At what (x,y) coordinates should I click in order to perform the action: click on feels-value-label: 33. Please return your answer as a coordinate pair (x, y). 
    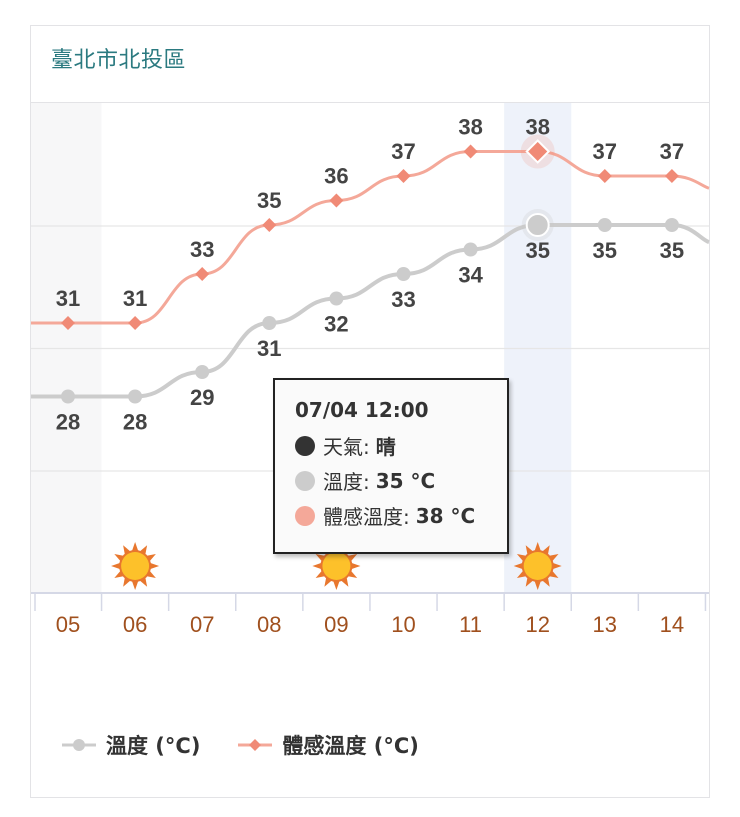
    Looking at the image, I should click on (202, 249).